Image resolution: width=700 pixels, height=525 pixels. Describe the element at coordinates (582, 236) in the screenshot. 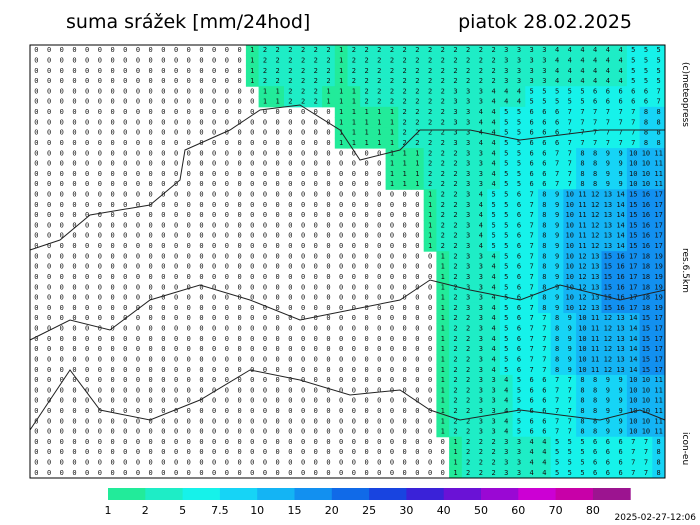

I see `cell-value: 11` at that location.